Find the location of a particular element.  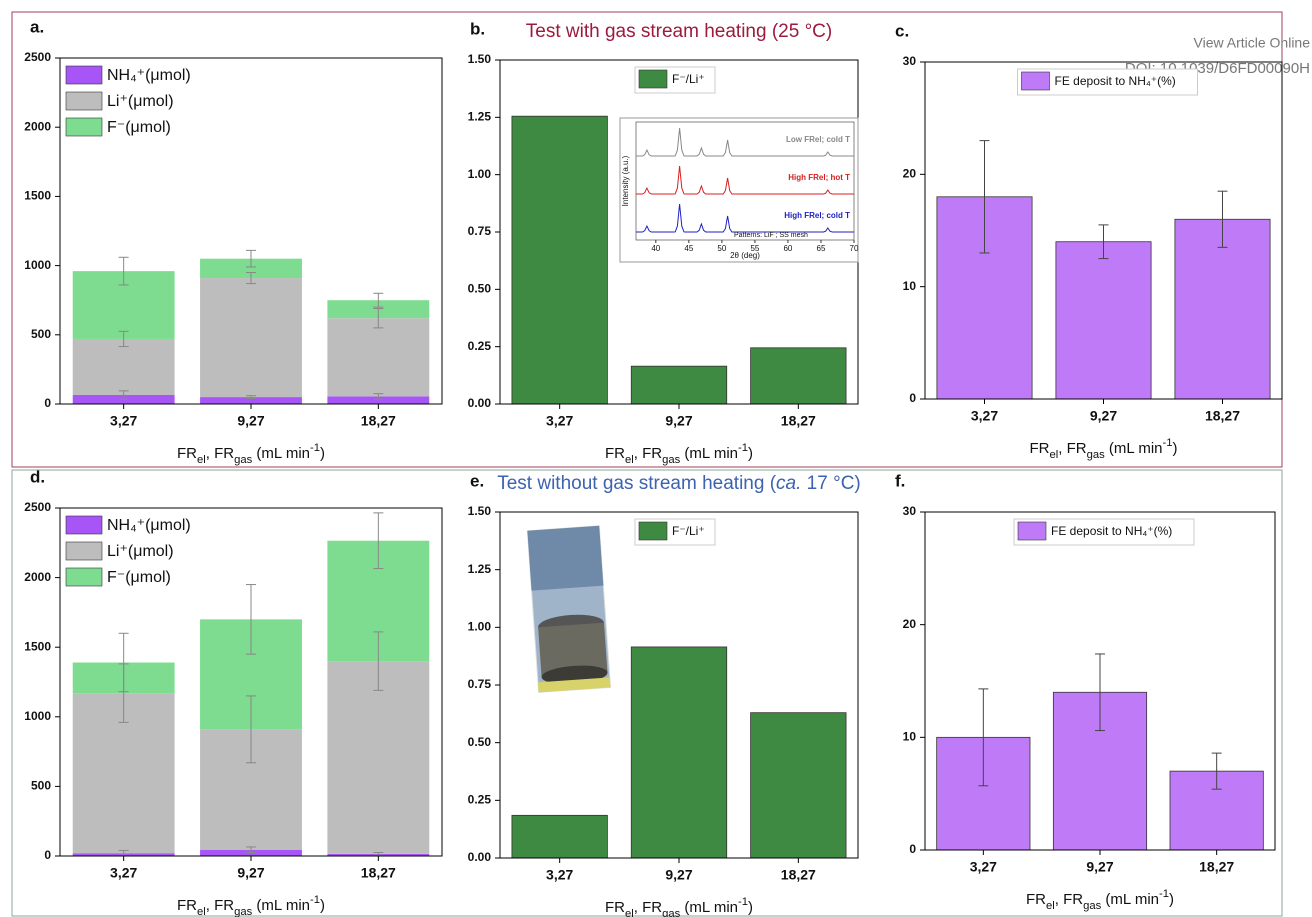

y-tick-label: 1.25 is located at coordinates (480, 117).